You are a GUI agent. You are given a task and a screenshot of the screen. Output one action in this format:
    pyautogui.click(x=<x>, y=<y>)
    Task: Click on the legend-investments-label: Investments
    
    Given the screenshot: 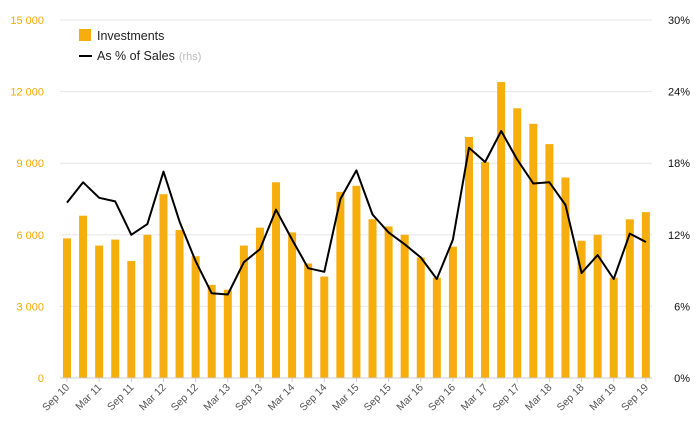 What is the action you would take?
    pyautogui.click(x=130, y=36)
    